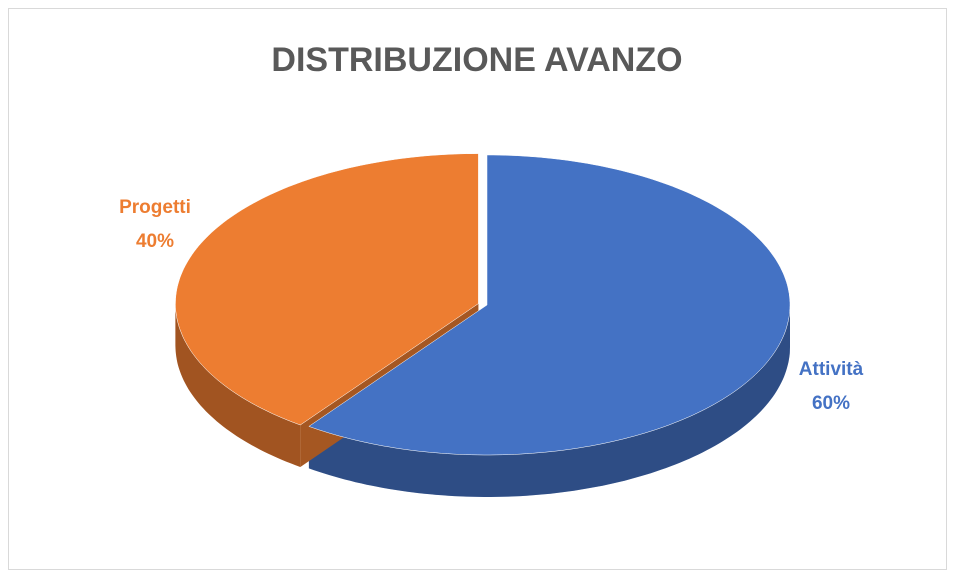 The height and width of the screenshot is (583, 955). What do you see at coordinates (155, 241) in the screenshot?
I see `data-label-value: 40%` at bounding box center [155, 241].